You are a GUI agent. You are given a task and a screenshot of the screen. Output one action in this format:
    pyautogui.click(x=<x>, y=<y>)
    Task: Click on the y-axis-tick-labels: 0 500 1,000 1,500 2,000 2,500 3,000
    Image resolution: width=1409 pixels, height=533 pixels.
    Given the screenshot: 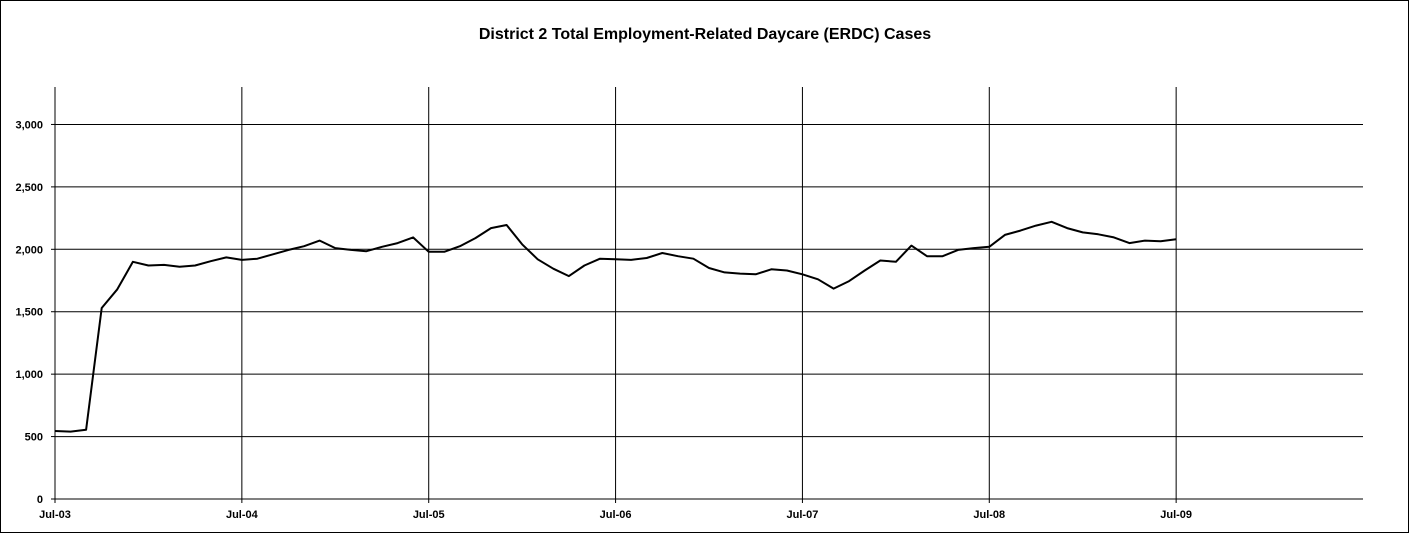 What is the action you would take?
    pyautogui.click(x=29, y=312)
    